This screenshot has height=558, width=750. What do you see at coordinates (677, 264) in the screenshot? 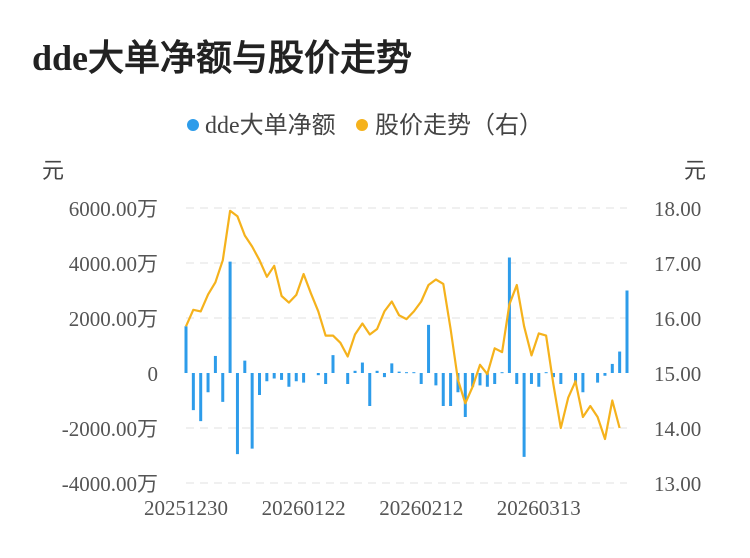
I see `right-tick-label: 17.00` at bounding box center [677, 264].